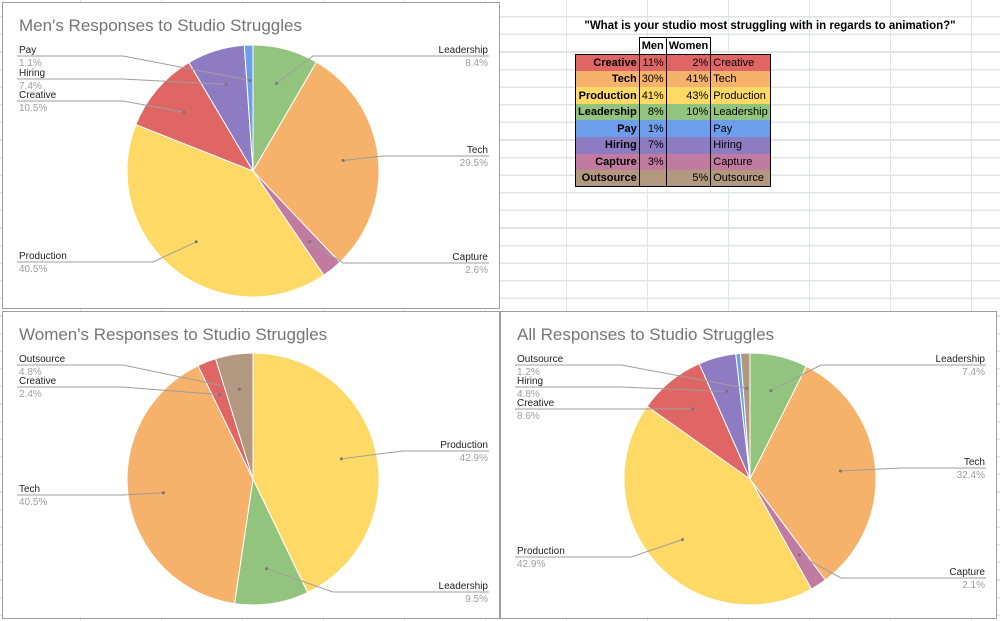 The width and height of the screenshot is (1000, 621). Describe the element at coordinates (250, 80) in the screenshot. I see `leader-dot-pay` at that location.